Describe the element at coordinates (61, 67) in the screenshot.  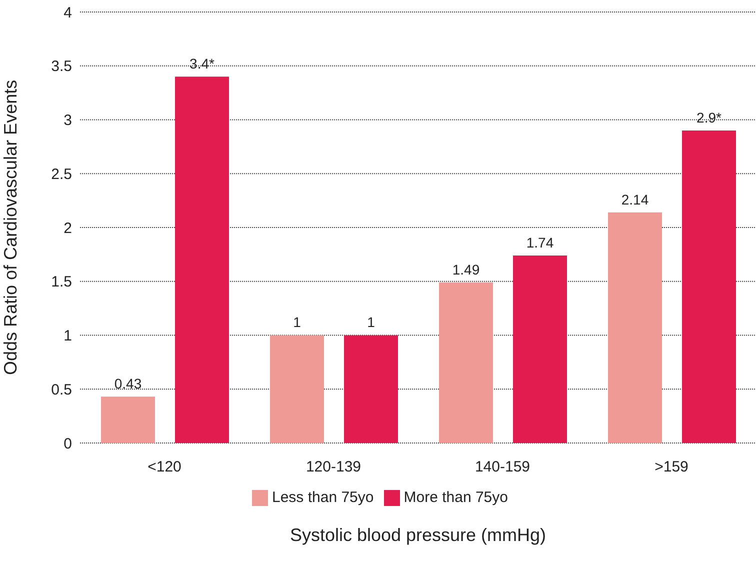
I see `y-tick-label: 3.5` at that location.